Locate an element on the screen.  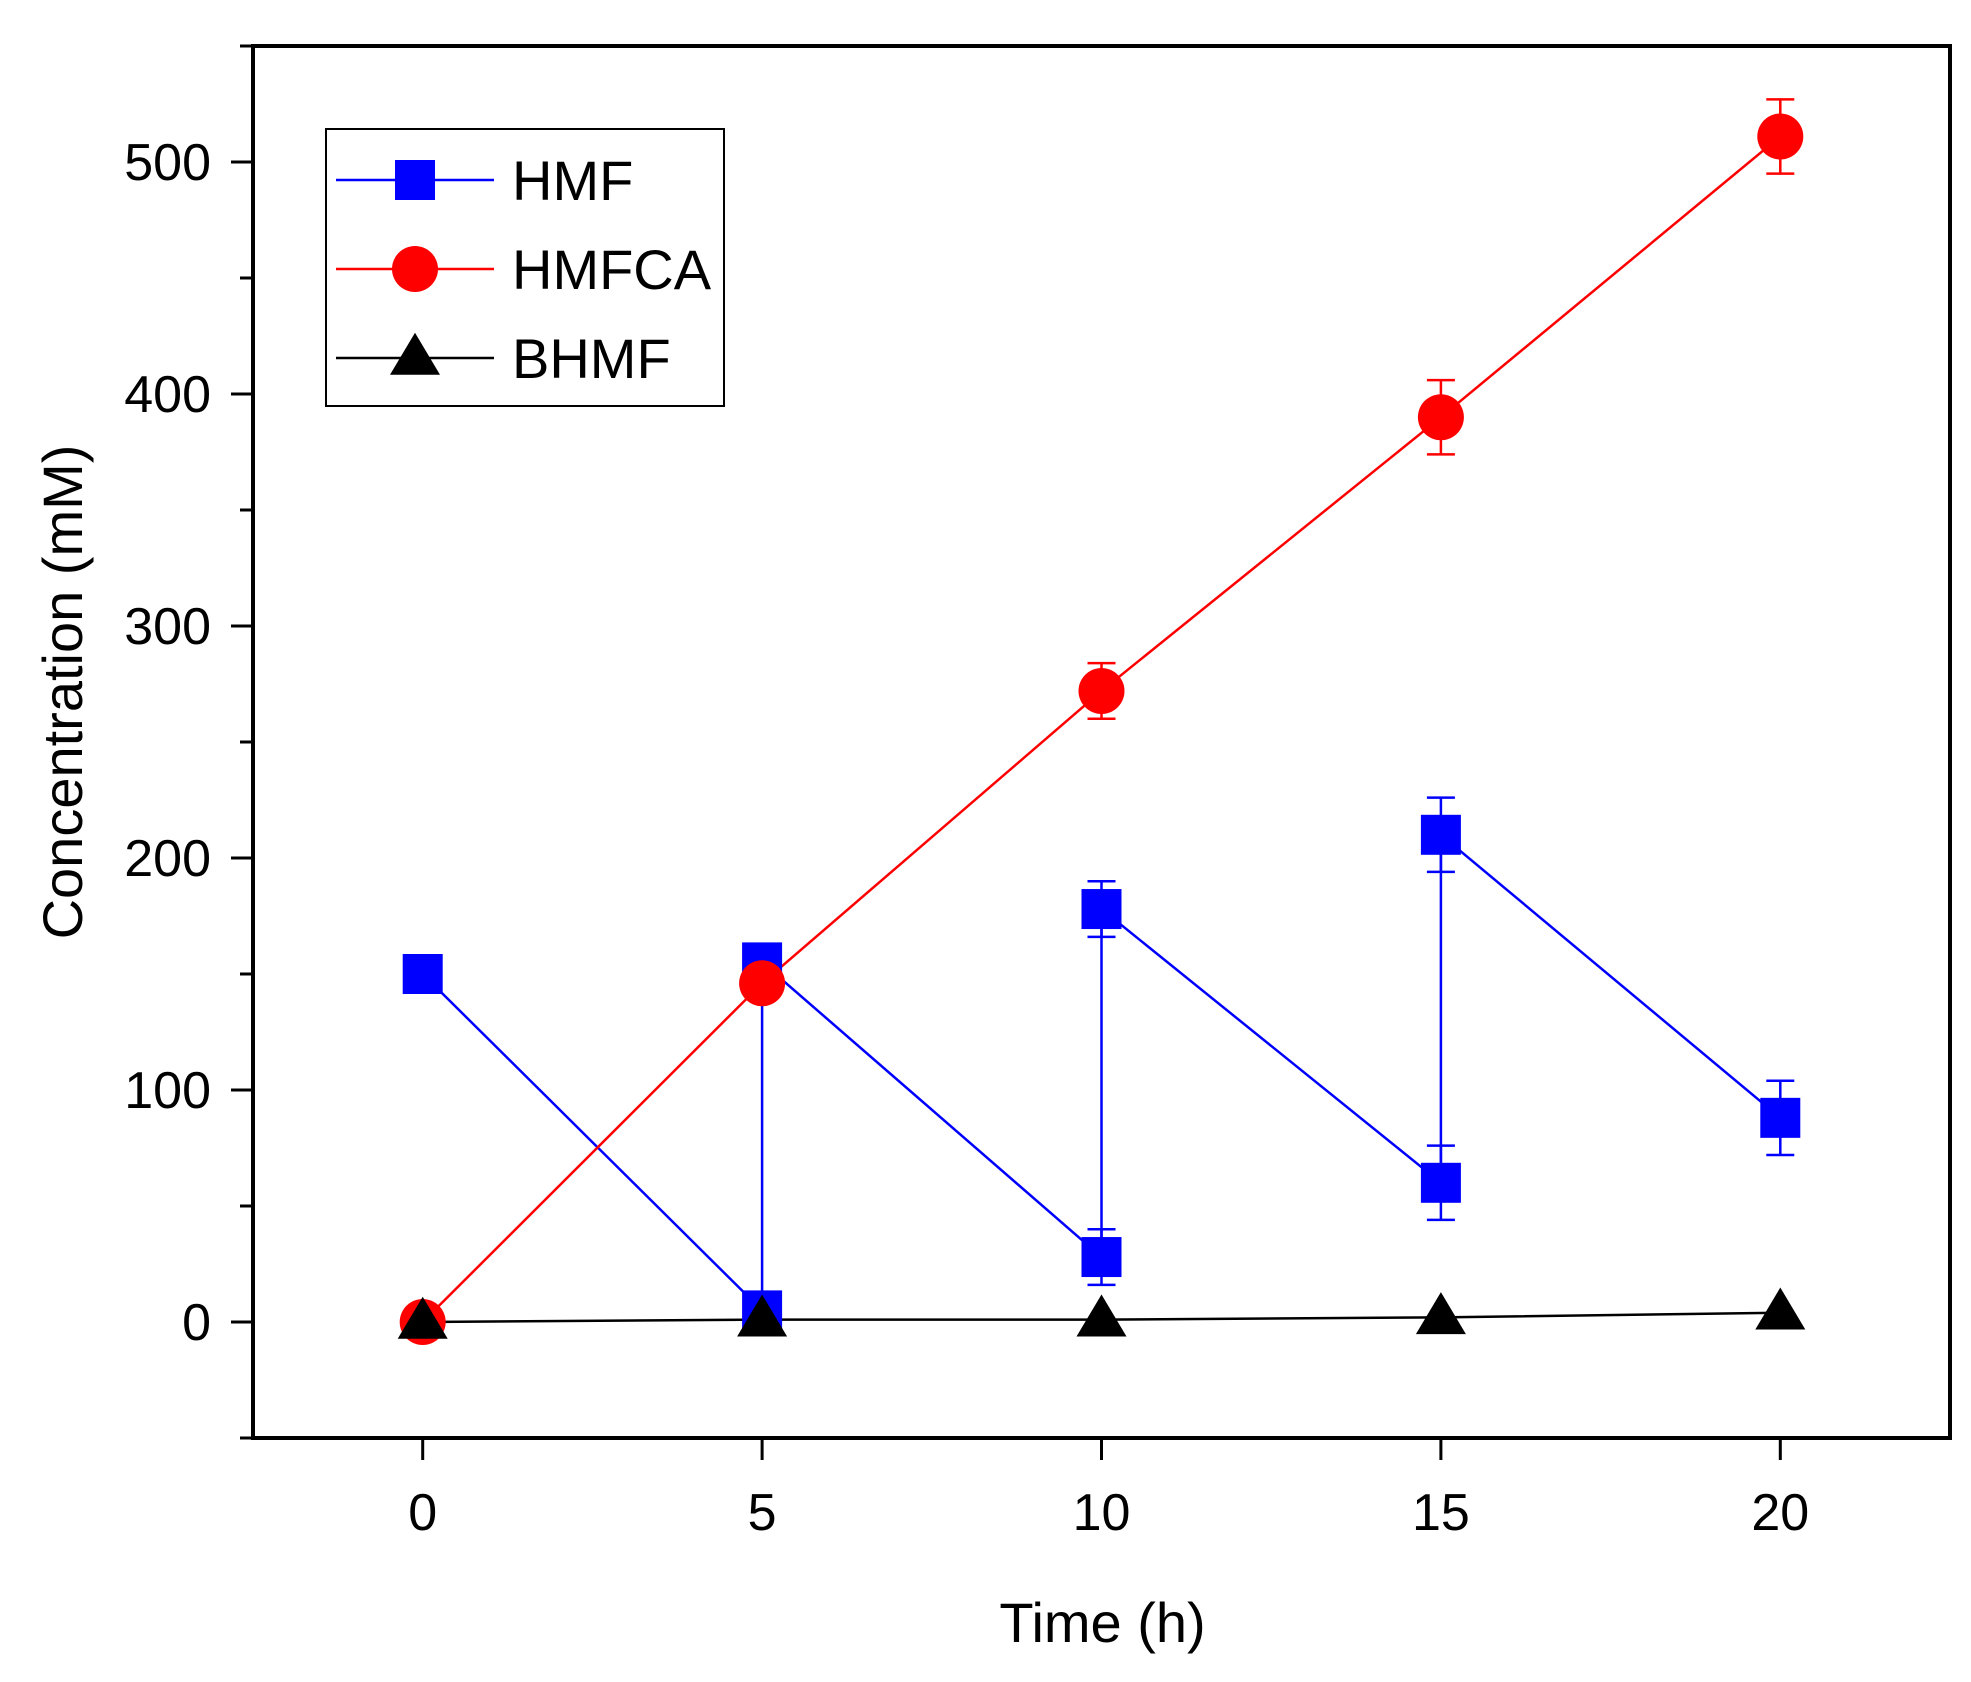
markers-bhmf is located at coordinates (1101, 1313).